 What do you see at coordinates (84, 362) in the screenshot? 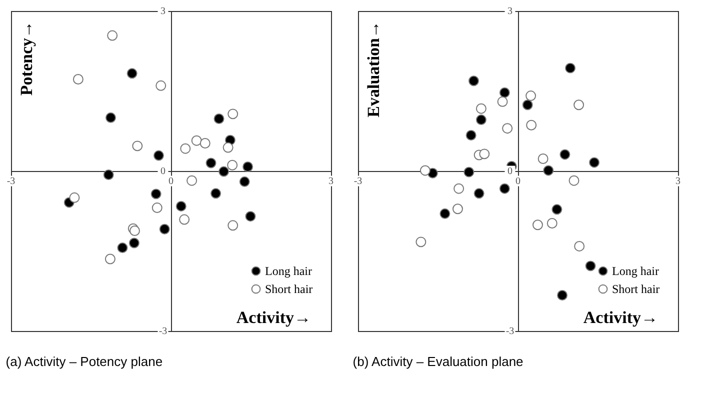
I see `text: (a) Activity – Potency plane` at bounding box center [84, 362].